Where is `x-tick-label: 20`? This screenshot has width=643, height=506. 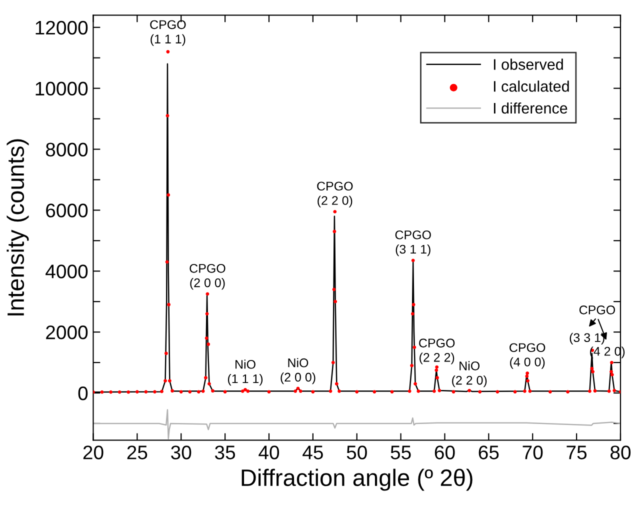 x-tick-label: 20 is located at coordinates (93, 453).